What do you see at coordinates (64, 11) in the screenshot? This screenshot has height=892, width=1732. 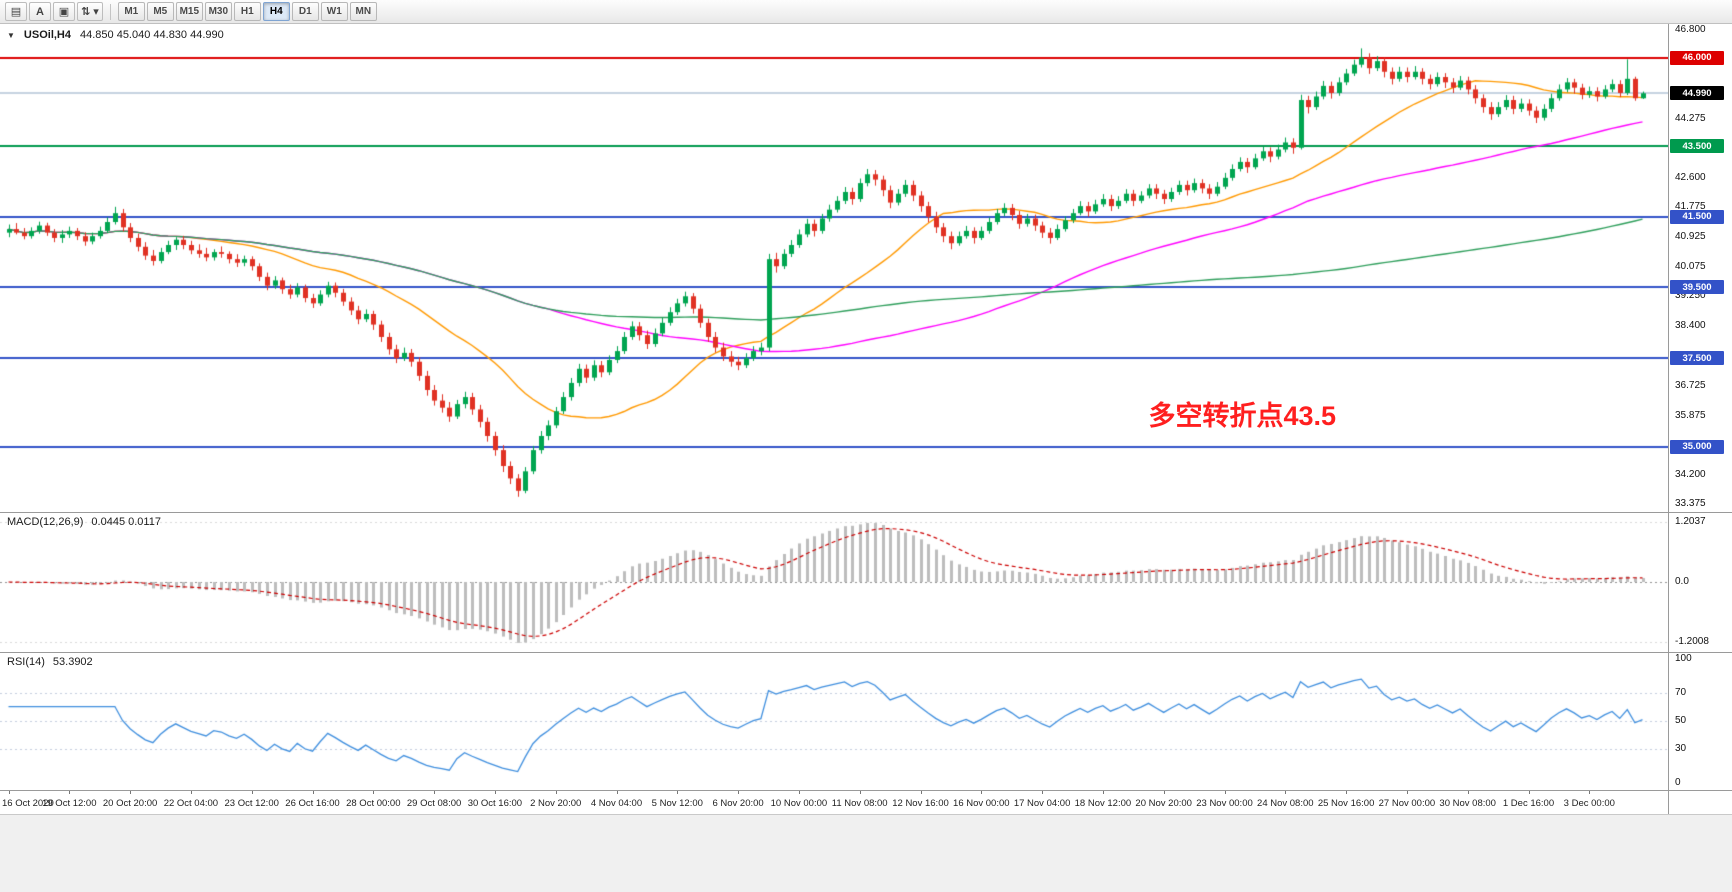 I see `template-icon: ▣` at bounding box center [64, 11].